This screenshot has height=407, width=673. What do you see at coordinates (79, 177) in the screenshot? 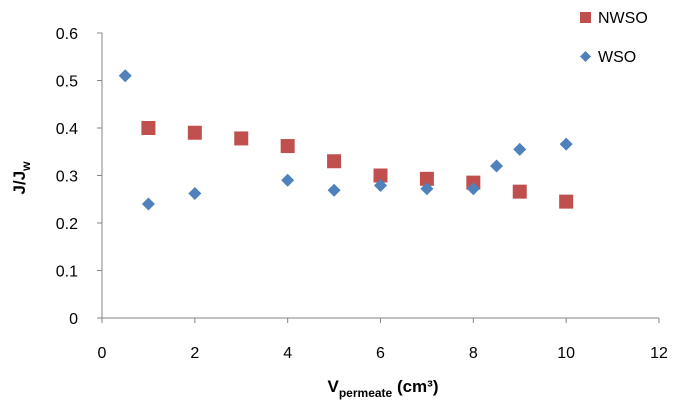
I see `y-axis-ticks: 0 0.1 0.2 0.3 0.4 0.5 0.6` at bounding box center [79, 177].